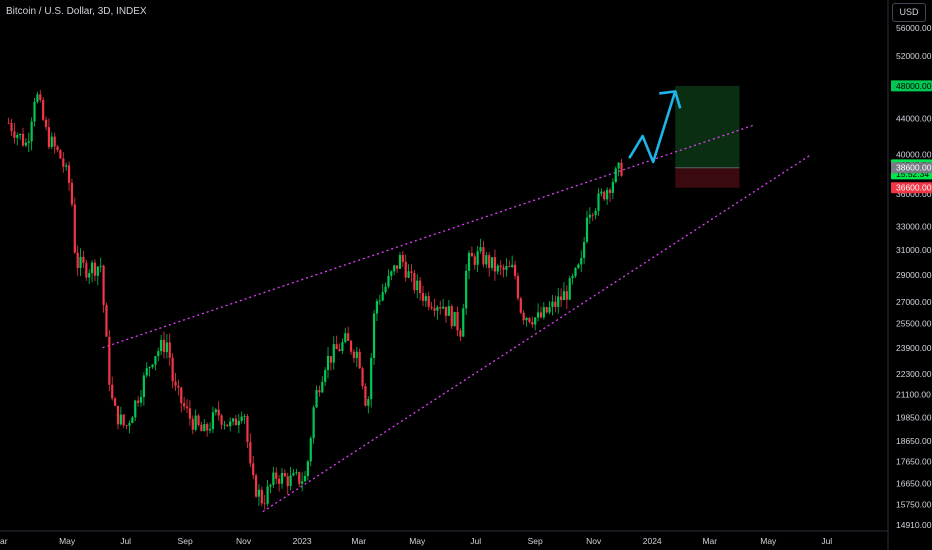 Image resolution: width=932 pixels, height=550 pixels. I want to click on price-tick-label: 36000.00, so click(914, 194).